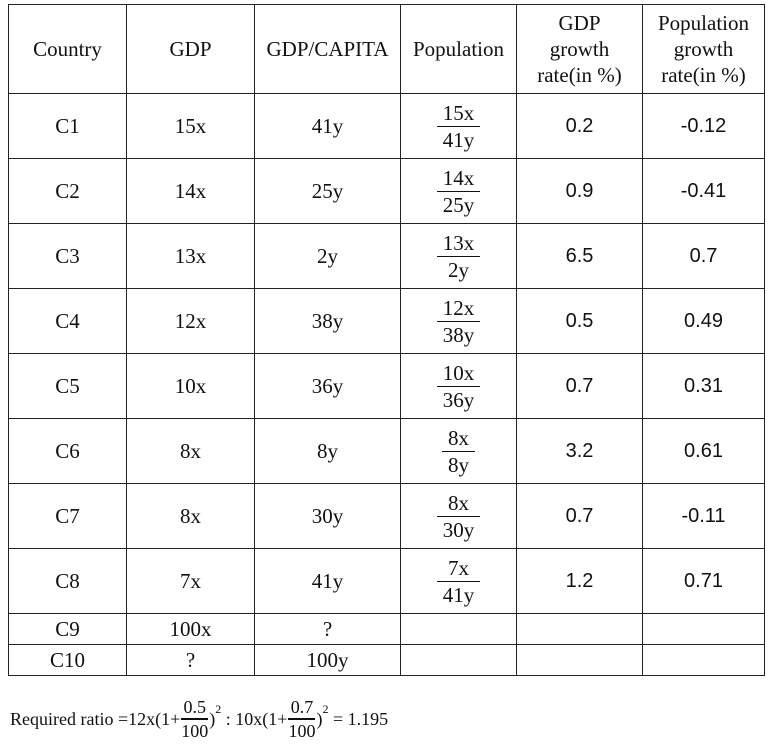  I want to click on cell-population: 7x 41y, so click(458, 581).